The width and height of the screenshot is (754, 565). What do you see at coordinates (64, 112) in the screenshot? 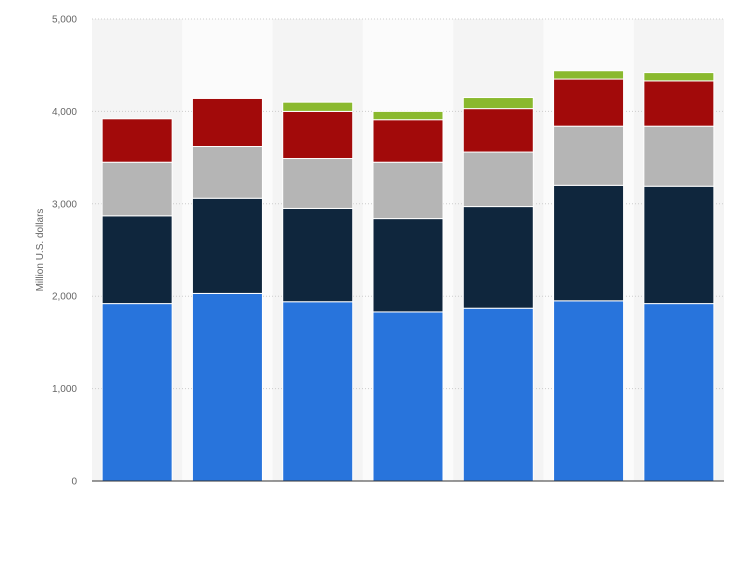
I see `y-tick-label: 4,000` at bounding box center [64, 112].